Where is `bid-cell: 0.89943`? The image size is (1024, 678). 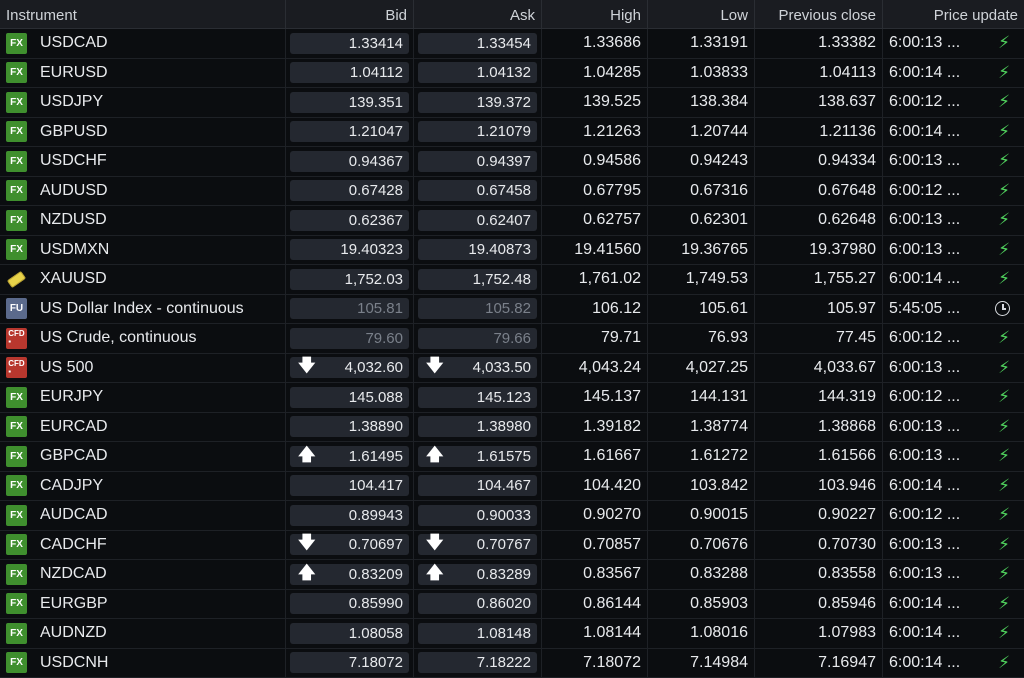 bid-cell: 0.89943 is located at coordinates (350, 515).